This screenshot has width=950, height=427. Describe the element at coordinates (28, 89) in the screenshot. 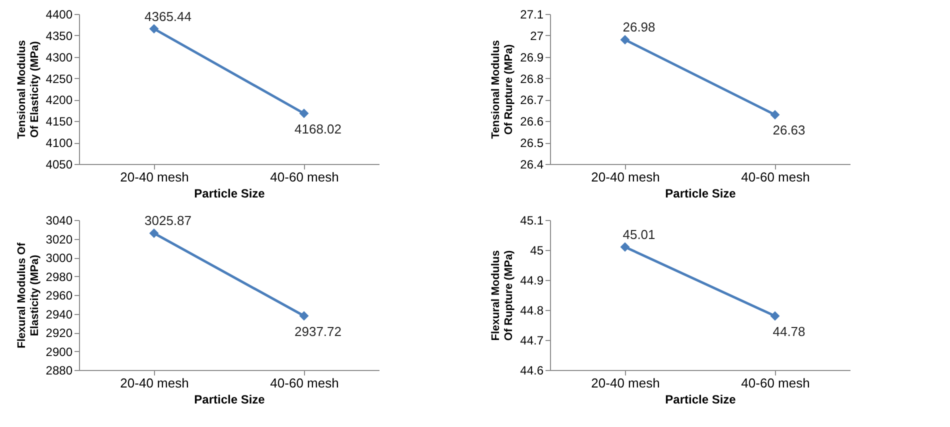

I see `y-axis-title: Tensional Modulus Of Elasticity (MPa)` at that location.